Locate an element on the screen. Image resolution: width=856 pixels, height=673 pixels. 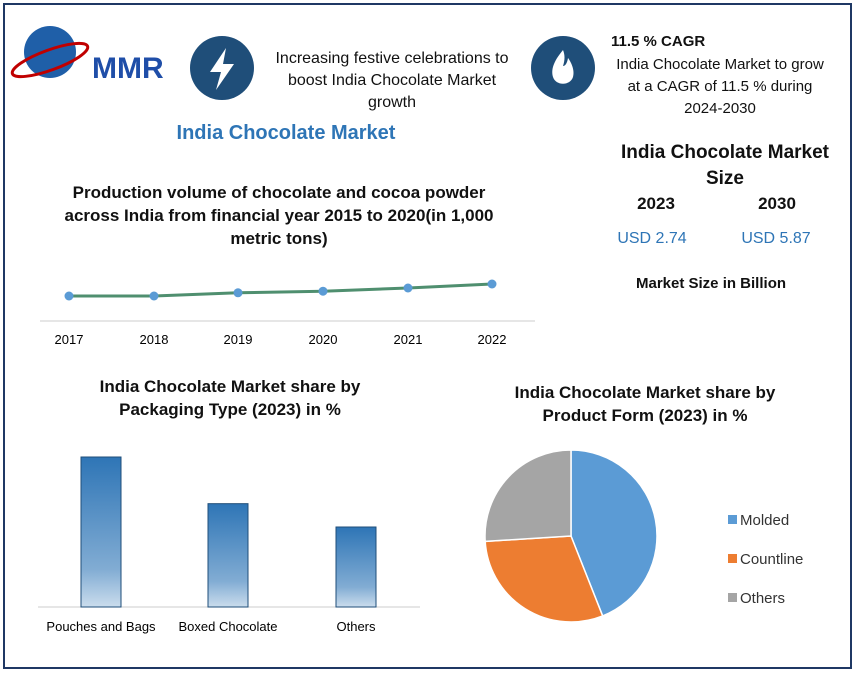
x-tick-label: Others is located at coordinates (356, 626).